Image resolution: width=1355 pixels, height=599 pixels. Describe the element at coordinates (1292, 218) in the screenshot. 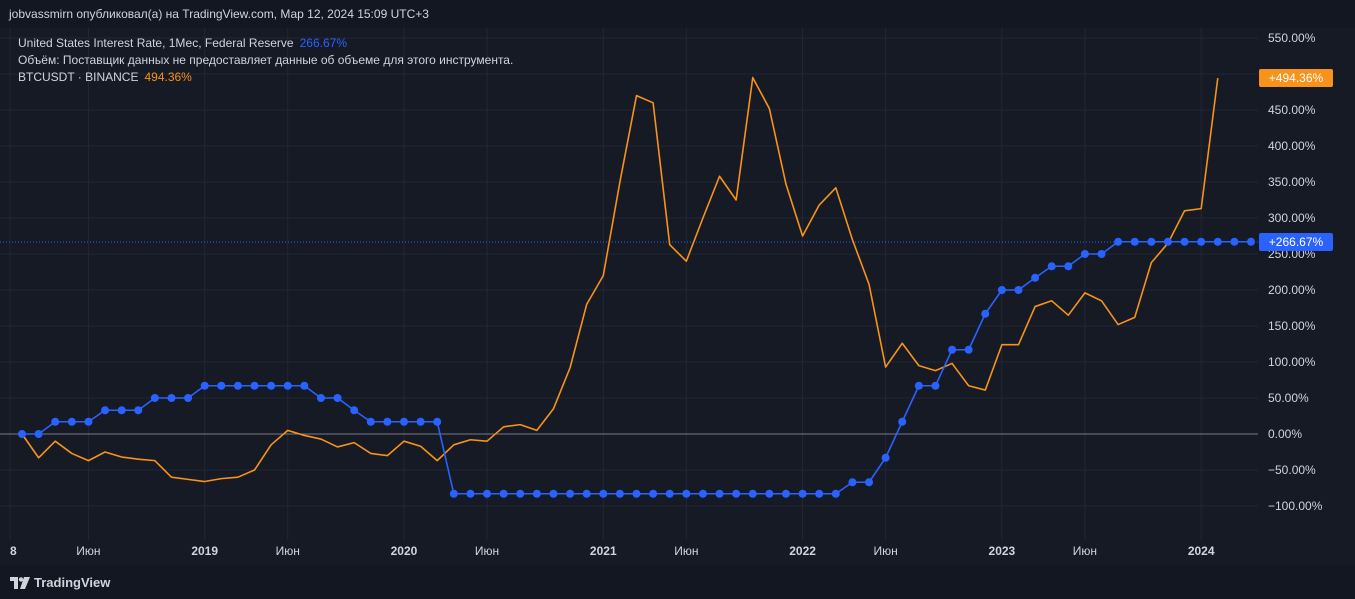

I see `y-tick-label: 300.00%` at that location.